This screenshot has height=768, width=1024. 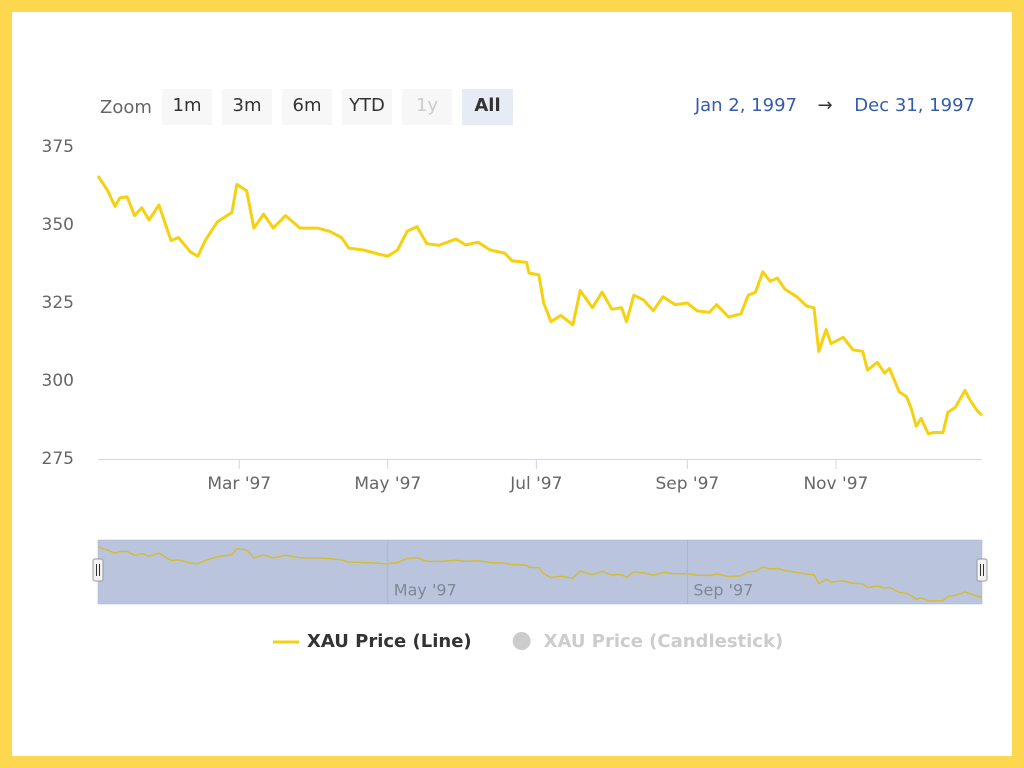 I want to click on range-from: Jan 2, 1997, so click(x=745, y=105).